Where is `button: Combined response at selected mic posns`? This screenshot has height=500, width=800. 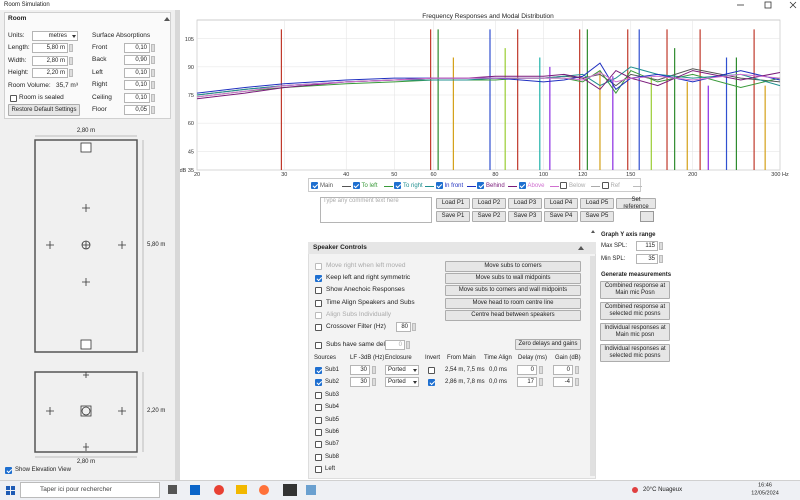
button: Combined response at selected mic posns is located at coordinates (635, 311).